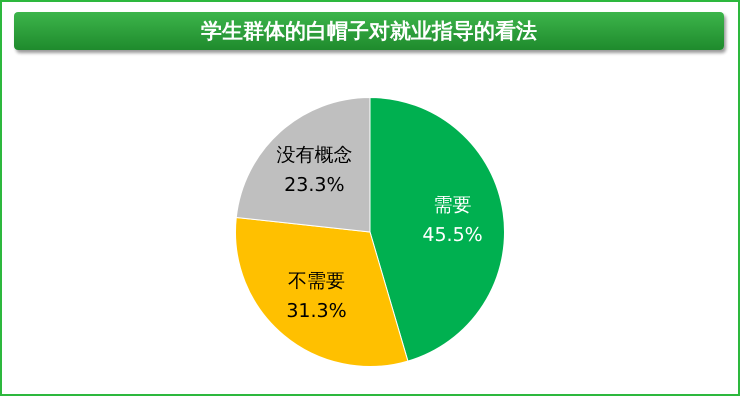  Describe the element at coordinates (316, 311) in the screenshot. I see `data-label: 31.3%` at that location.